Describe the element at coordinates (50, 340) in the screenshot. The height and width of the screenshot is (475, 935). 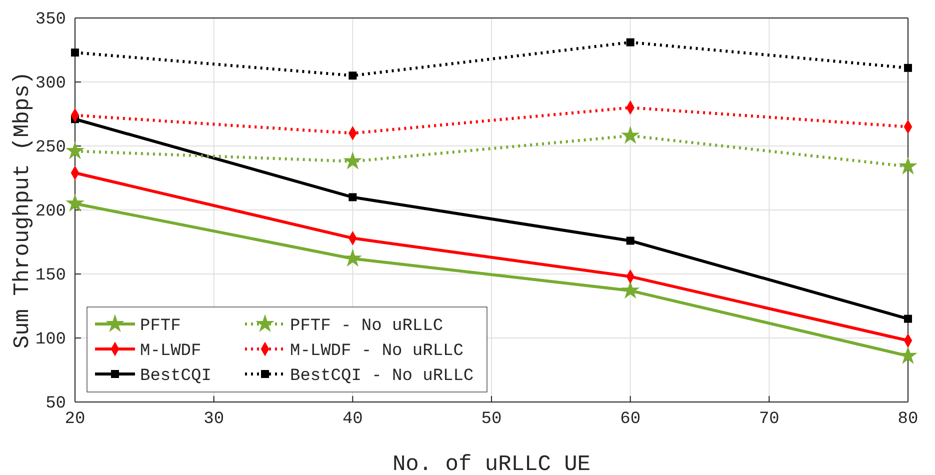
I see `y-tick-label: 100` at that location.